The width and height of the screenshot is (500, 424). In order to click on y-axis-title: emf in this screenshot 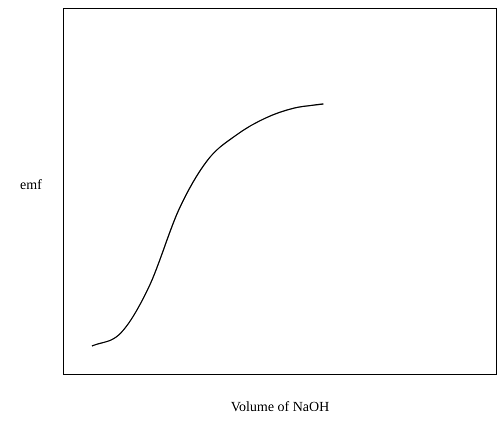, I will do `click(31, 186)`.